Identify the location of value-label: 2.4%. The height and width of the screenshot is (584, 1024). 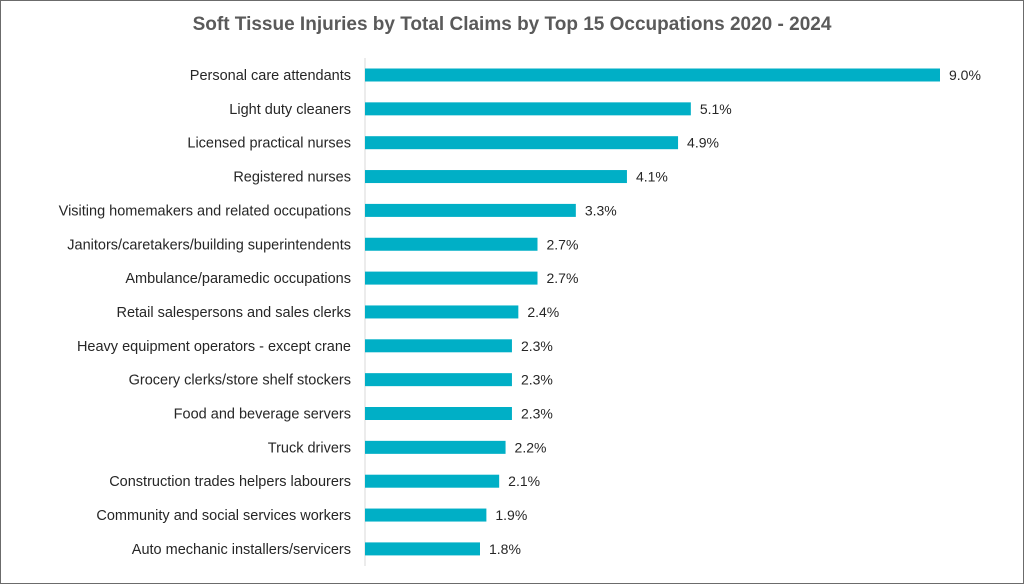
(543, 312).